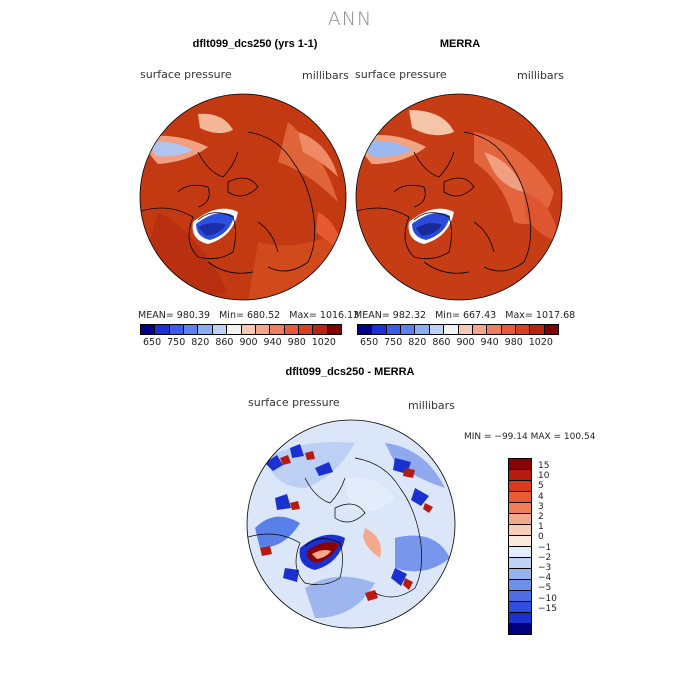 The image size is (700, 700). I want to click on panel2-units-label: millibars, so click(540, 75).